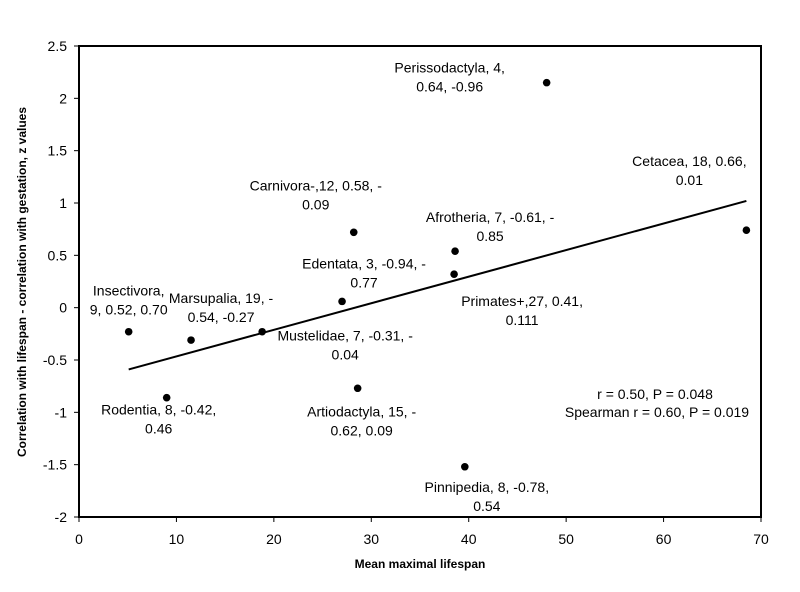  I want to click on x-tick-label: 10, so click(177, 539).